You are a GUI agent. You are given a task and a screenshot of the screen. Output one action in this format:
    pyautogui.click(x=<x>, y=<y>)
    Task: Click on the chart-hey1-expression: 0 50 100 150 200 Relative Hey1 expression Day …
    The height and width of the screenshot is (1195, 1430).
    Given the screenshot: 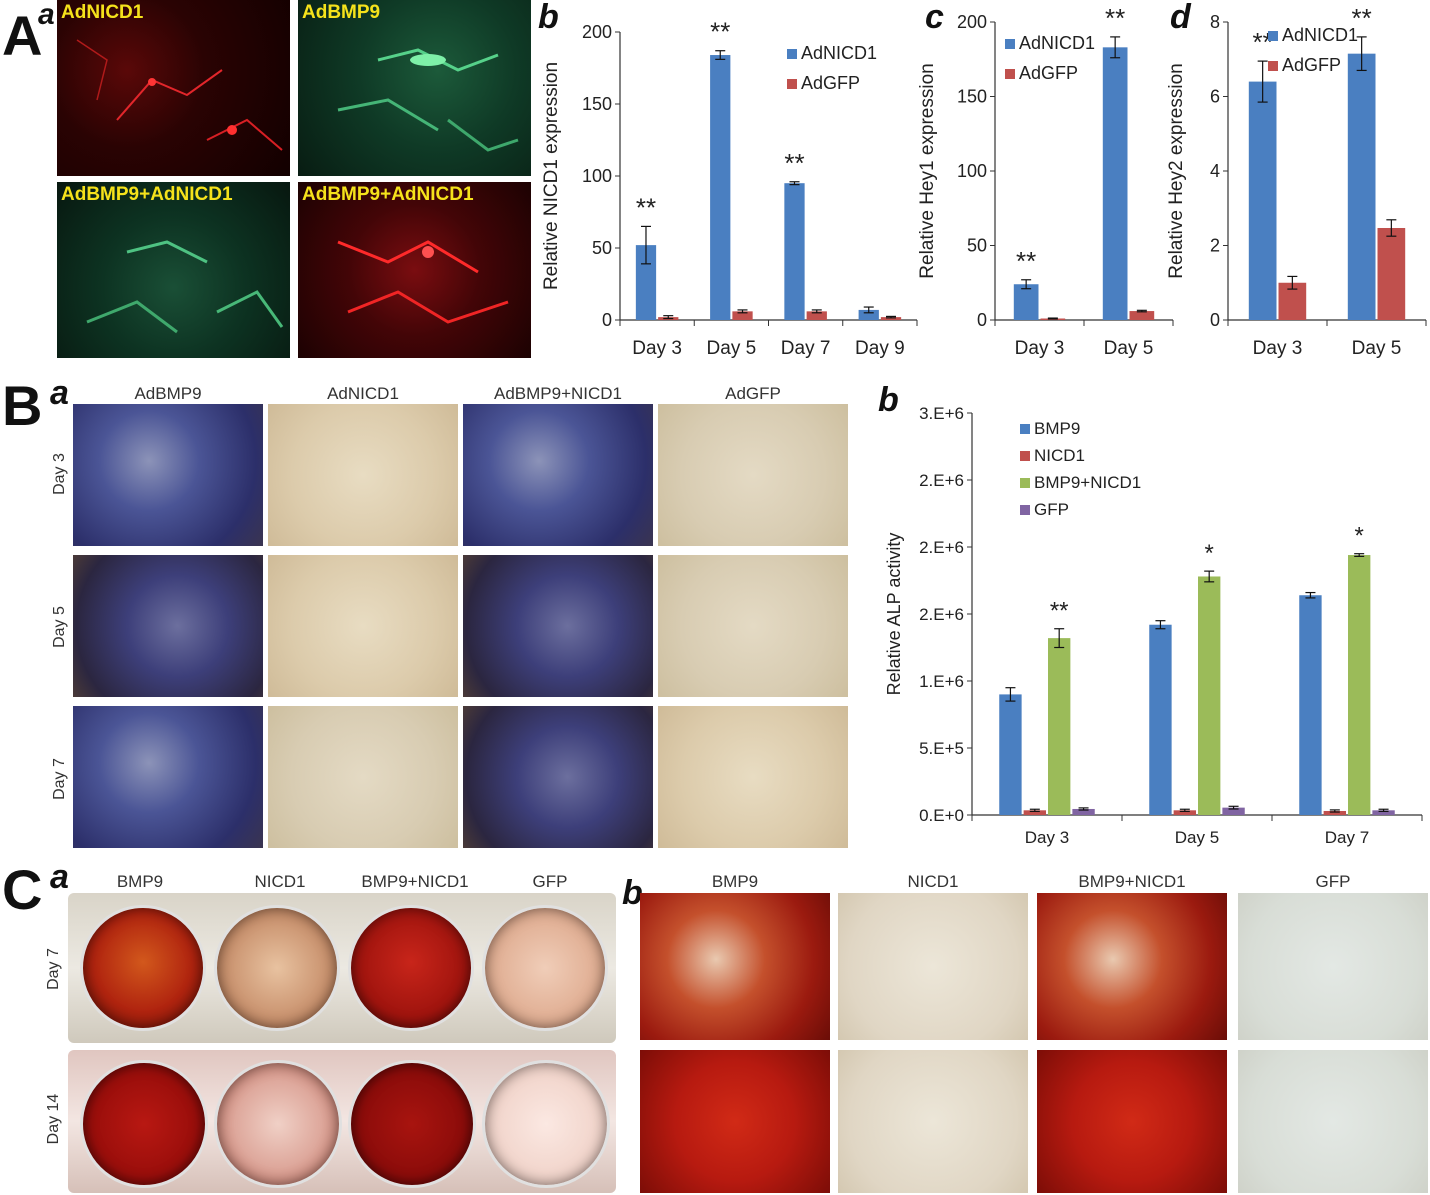 What is the action you would take?
    pyautogui.click(x=1045, y=181)
    